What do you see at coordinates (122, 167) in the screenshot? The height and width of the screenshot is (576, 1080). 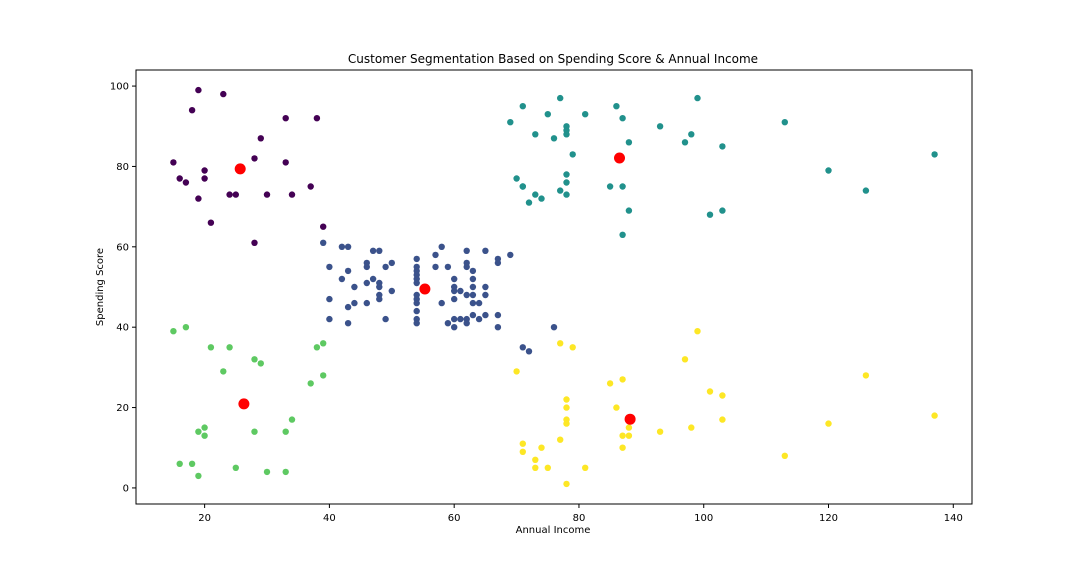 I see `y-tick-label: 80` at bounding box center [122, 167].